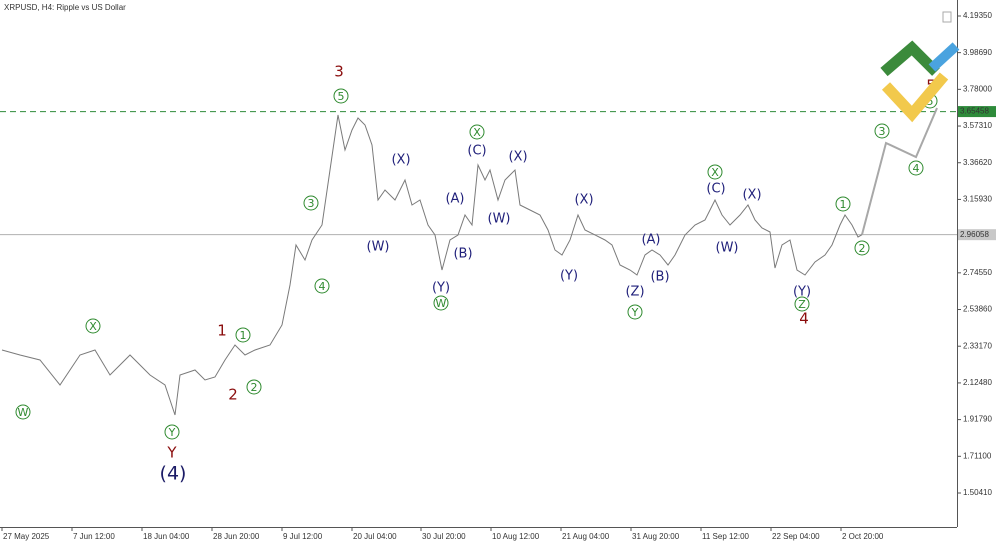 Image resolution: width=1000 pixels, height=549 pixels. What do you see at coordinates (375, 536) in the screenshot?
I see `x-tick-label: 20 Jul 04:00` at bounding box center [375, 536].